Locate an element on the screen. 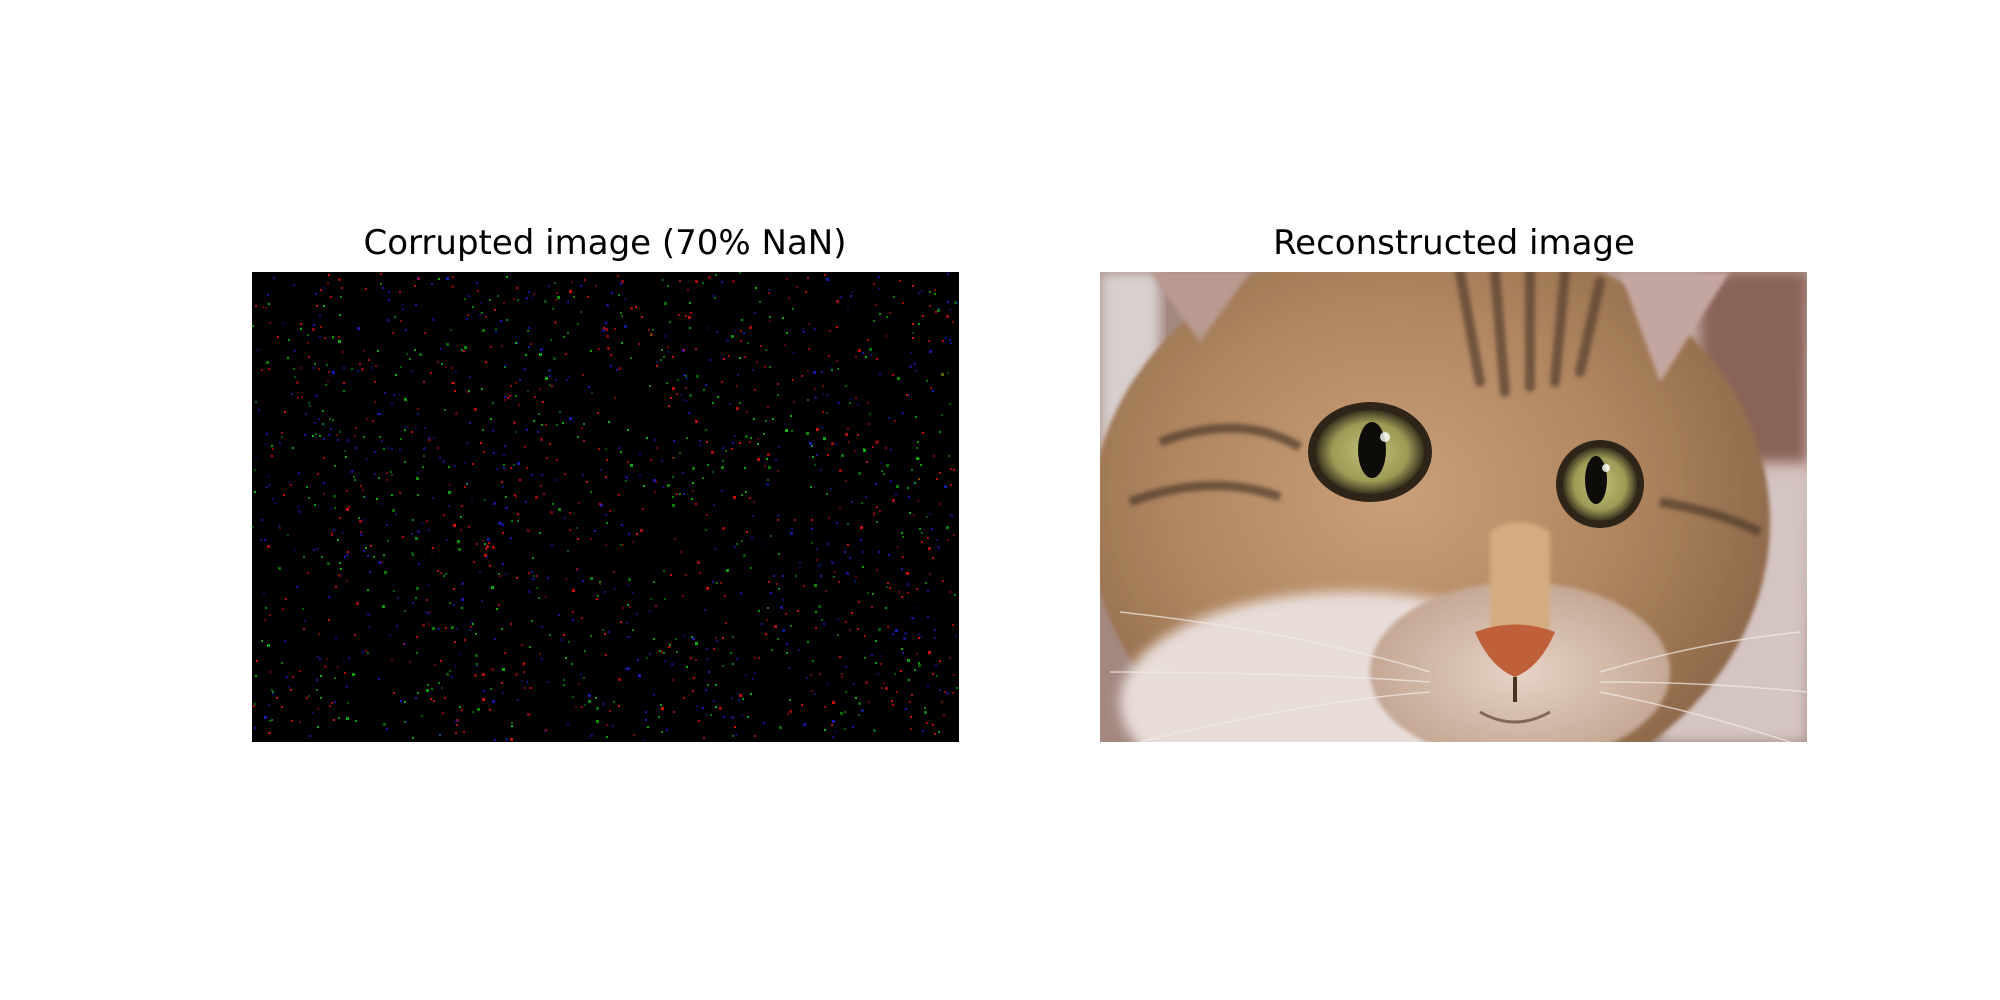 This screenshot has width=2000, height=1000. forehead-stripes is located at coordinates (1530, 334).